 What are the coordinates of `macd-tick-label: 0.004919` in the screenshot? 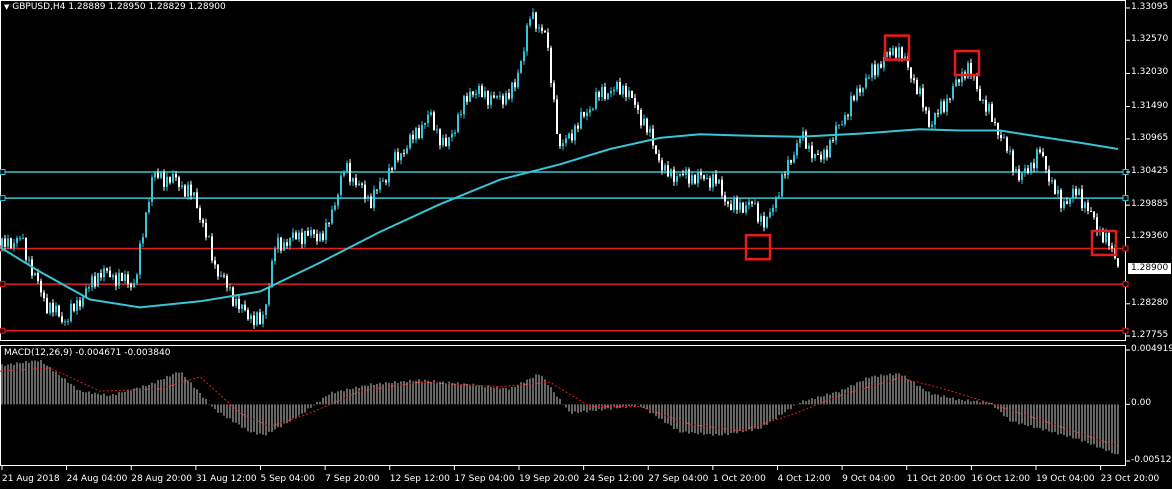 It's located at (1151, 349).